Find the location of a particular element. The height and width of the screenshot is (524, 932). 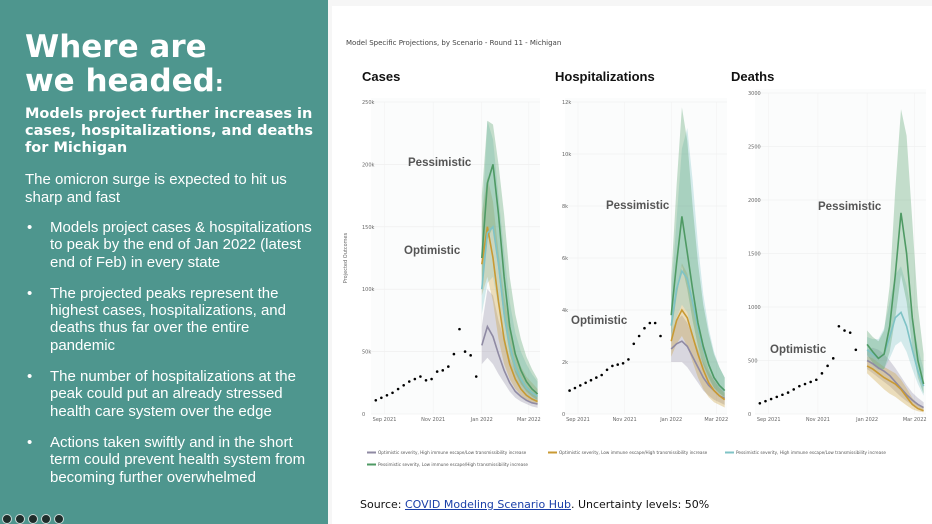

series-line-pessimistic-low-escape is located at coordinates (895, 298).